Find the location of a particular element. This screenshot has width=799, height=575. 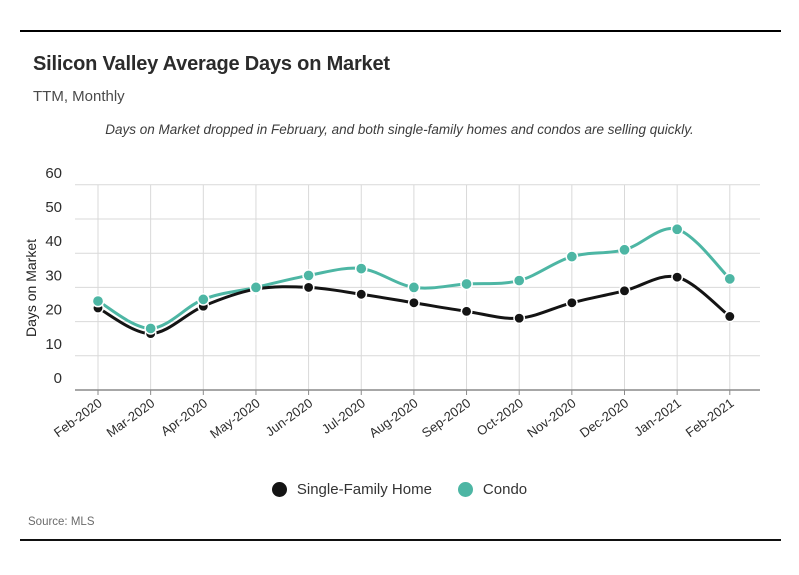

x-tick-label: Nov-2020 is located at coordinates (551, 417).